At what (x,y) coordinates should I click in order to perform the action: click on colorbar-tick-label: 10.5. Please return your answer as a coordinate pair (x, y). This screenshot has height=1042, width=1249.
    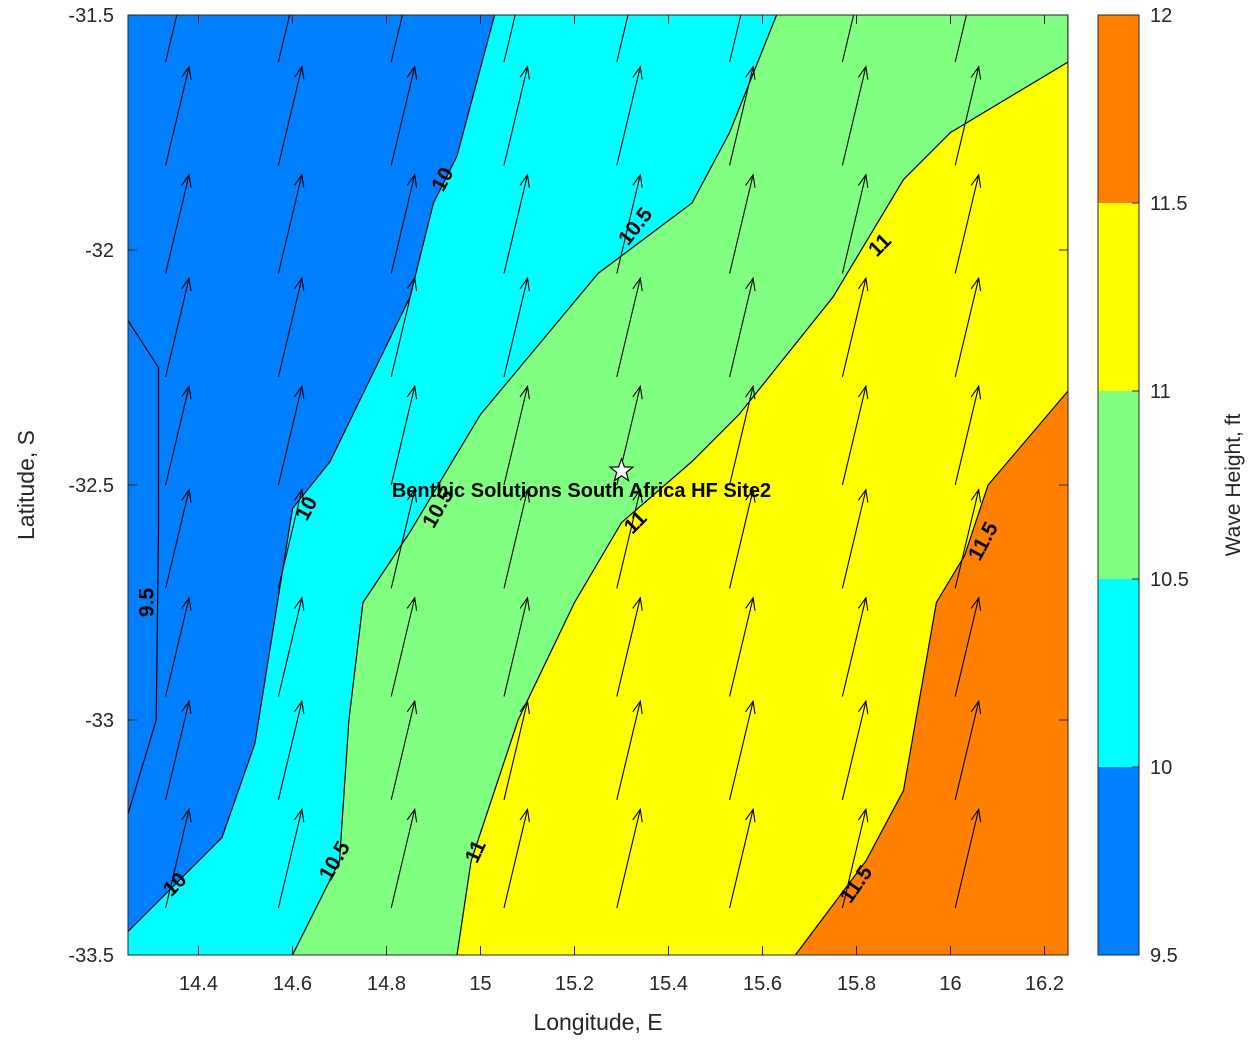
    Looking at the image, I should click on (1169, 580).